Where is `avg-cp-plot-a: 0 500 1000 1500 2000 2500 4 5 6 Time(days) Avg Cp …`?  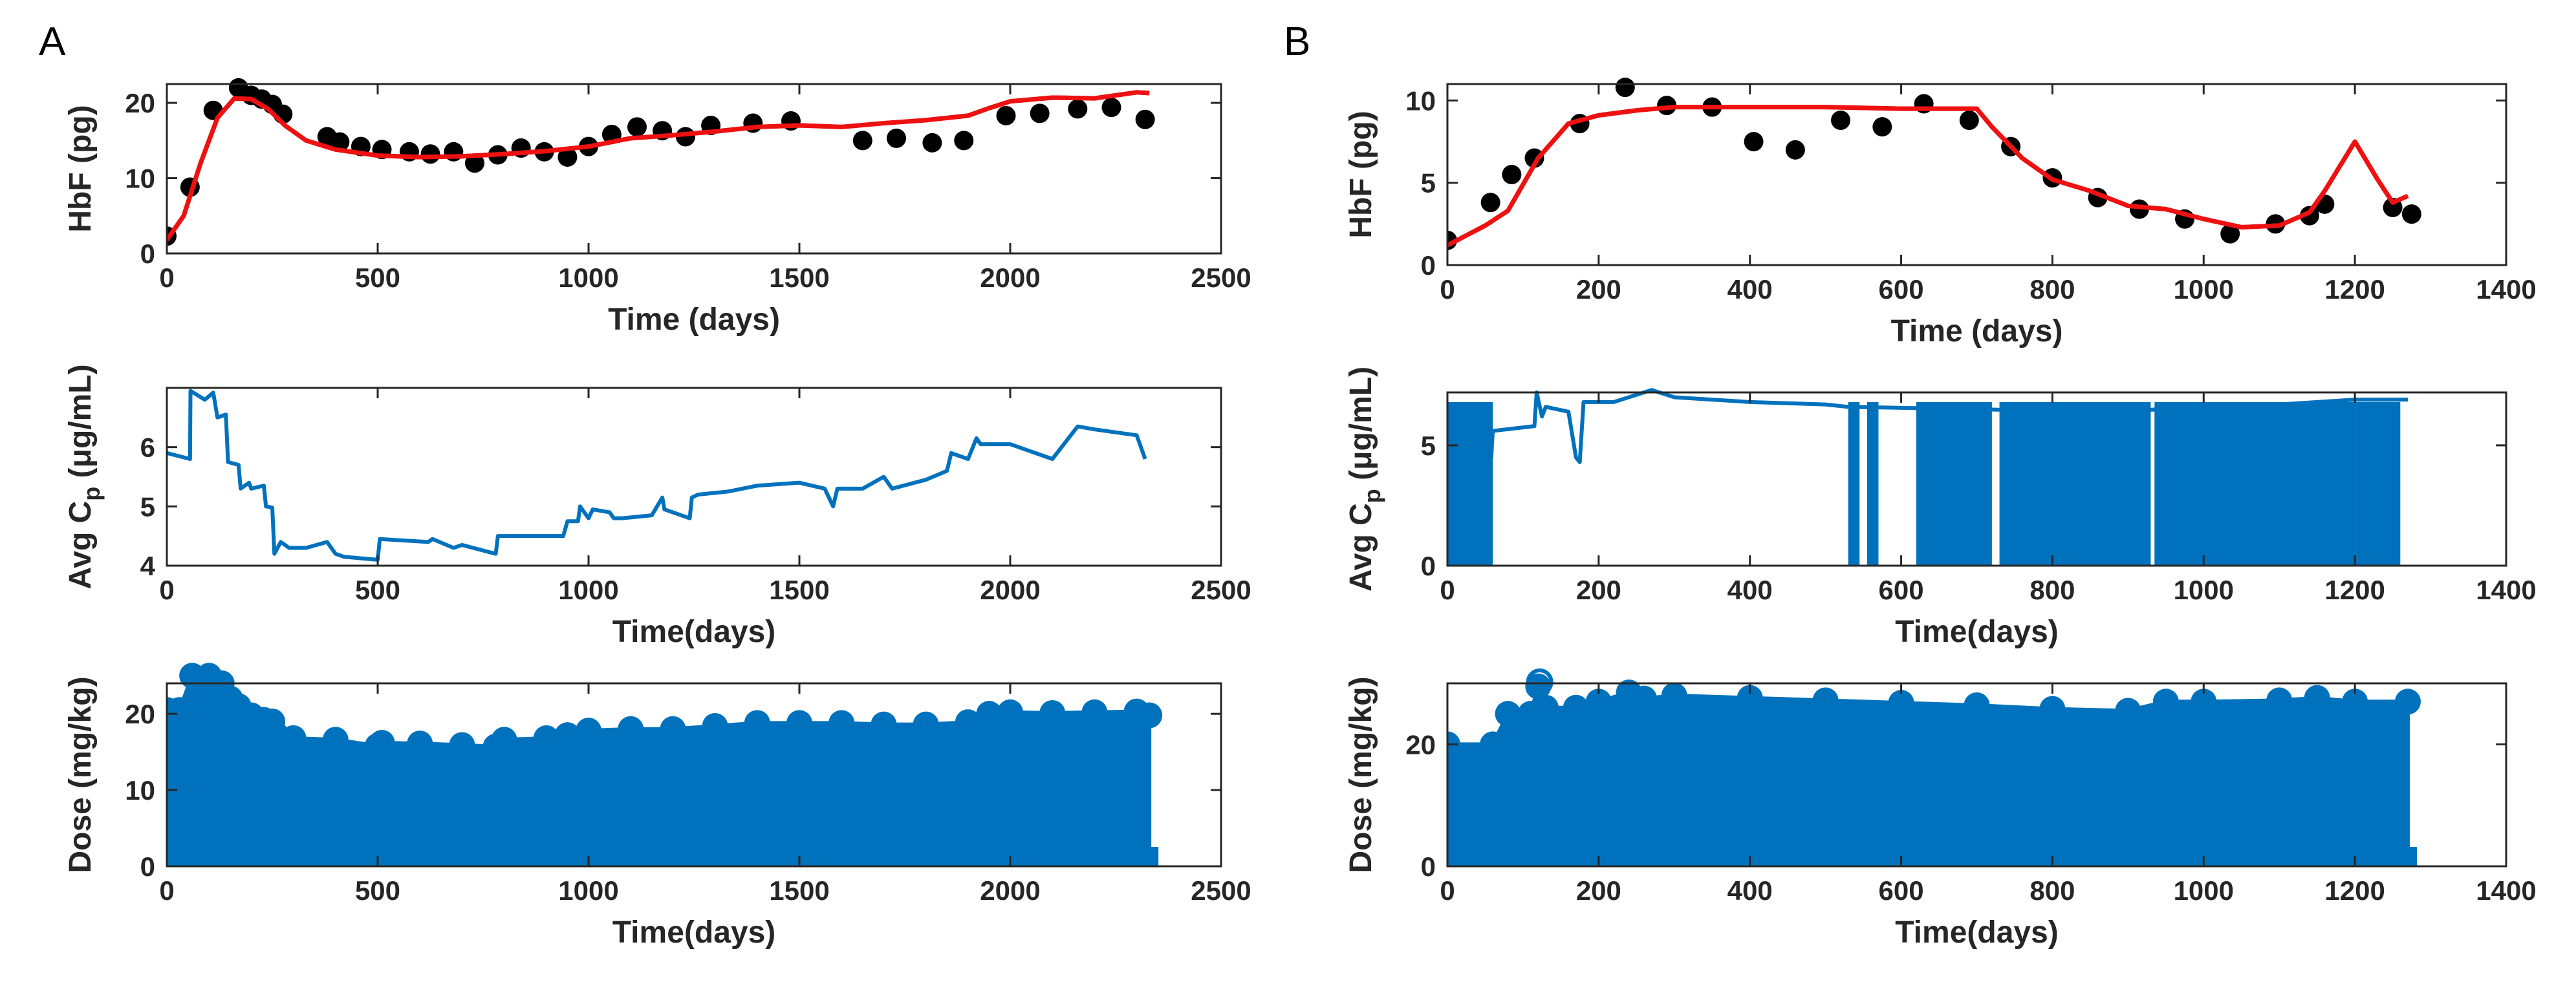 avg-cp-plot-a: 0 500 1000 1500 2000 2500 4 5 6 Time(days) Avg Cp … is located at coordinates (657, 506).